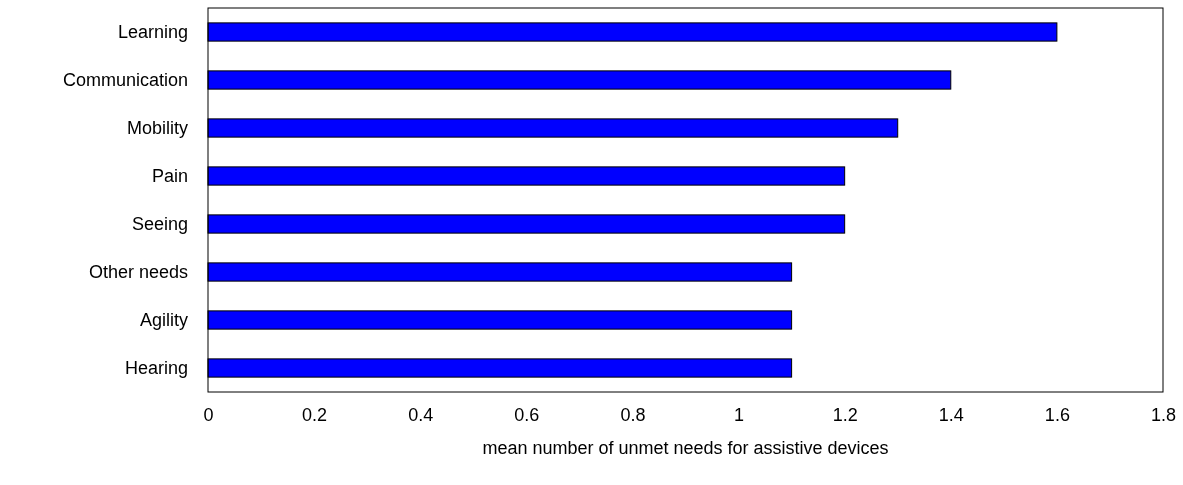 The width and height of the screenshot is (1183, 485). Describe the element at coordinates (315, 414) in the screenshot. I see `x-tick-label: 0.2` at that location.